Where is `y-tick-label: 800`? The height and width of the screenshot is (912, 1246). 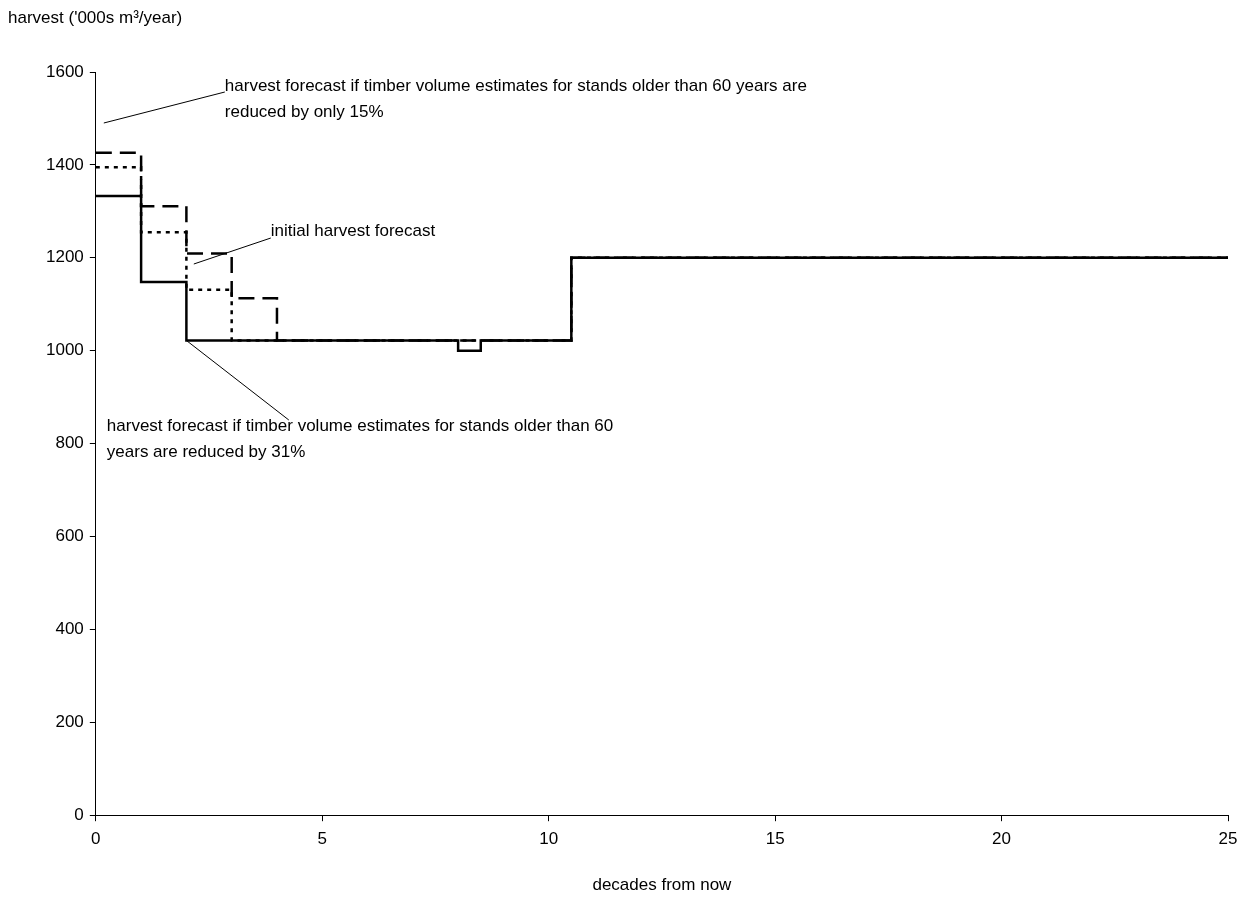 y-tick-label: 800 is located at coordinates (69, 443).